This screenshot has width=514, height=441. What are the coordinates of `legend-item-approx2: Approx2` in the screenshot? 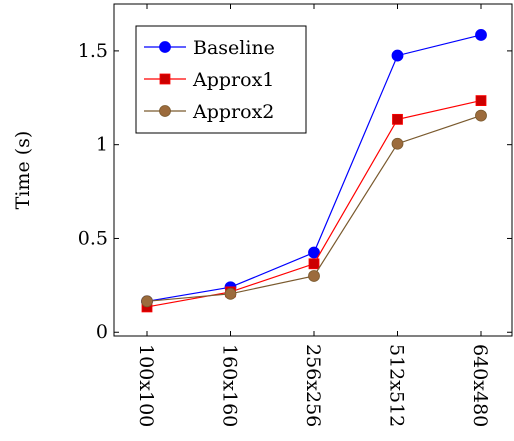 It's located at (209, 112).